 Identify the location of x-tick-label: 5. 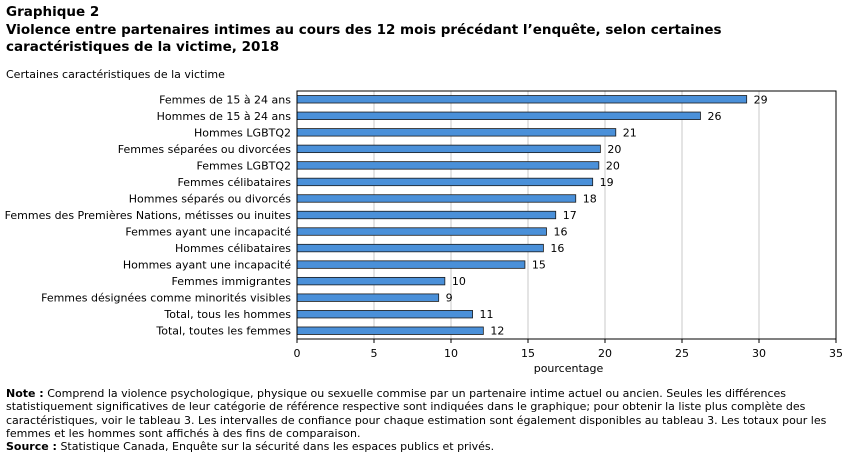
(374, 353).